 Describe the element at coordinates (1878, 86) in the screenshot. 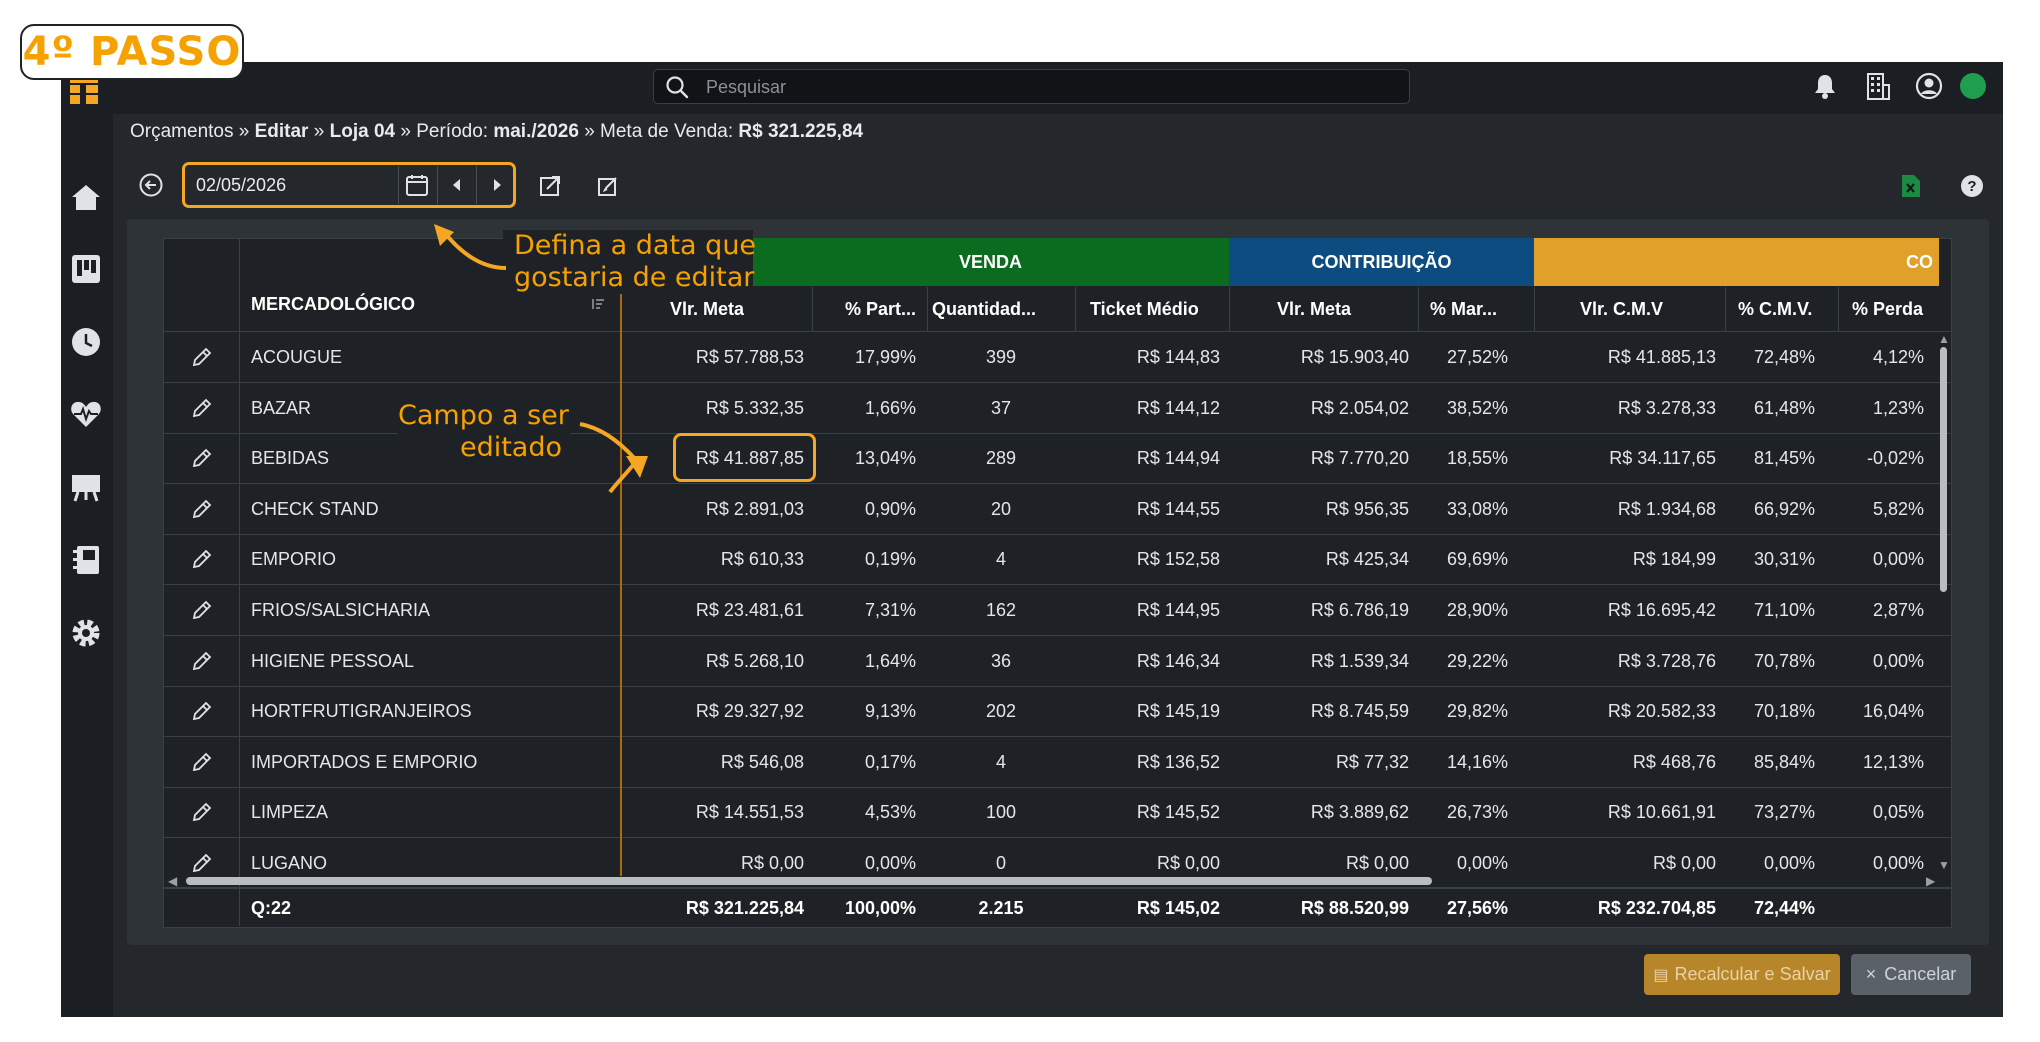

I see `building-icon` at that location.